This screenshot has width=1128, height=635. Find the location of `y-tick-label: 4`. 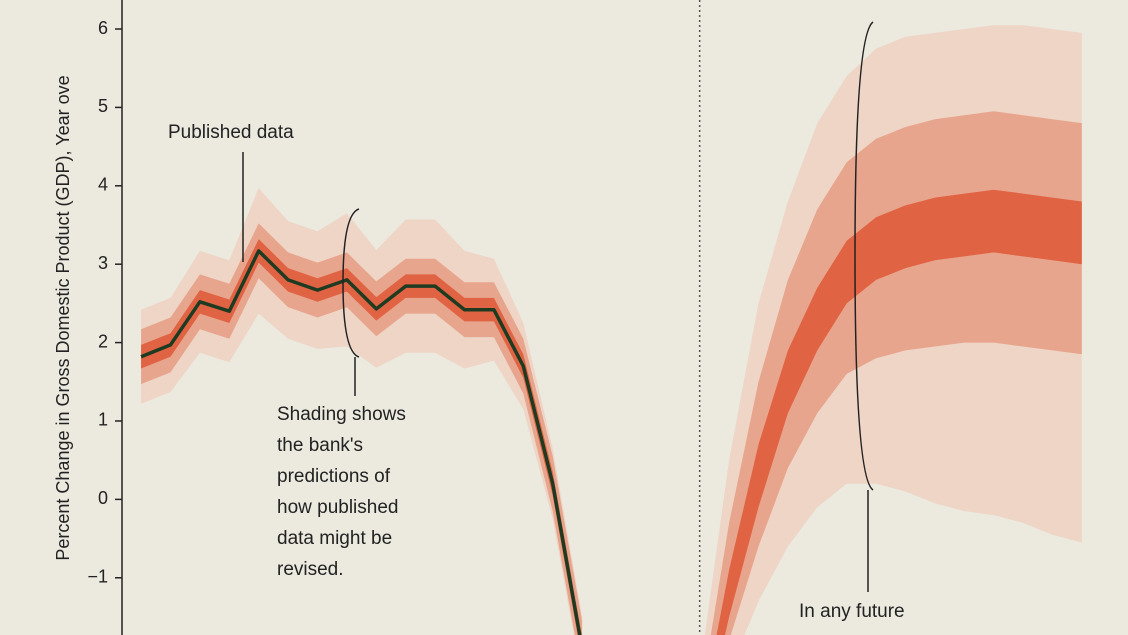

y-tick-label: 4 is located at coordinates (103, 185).